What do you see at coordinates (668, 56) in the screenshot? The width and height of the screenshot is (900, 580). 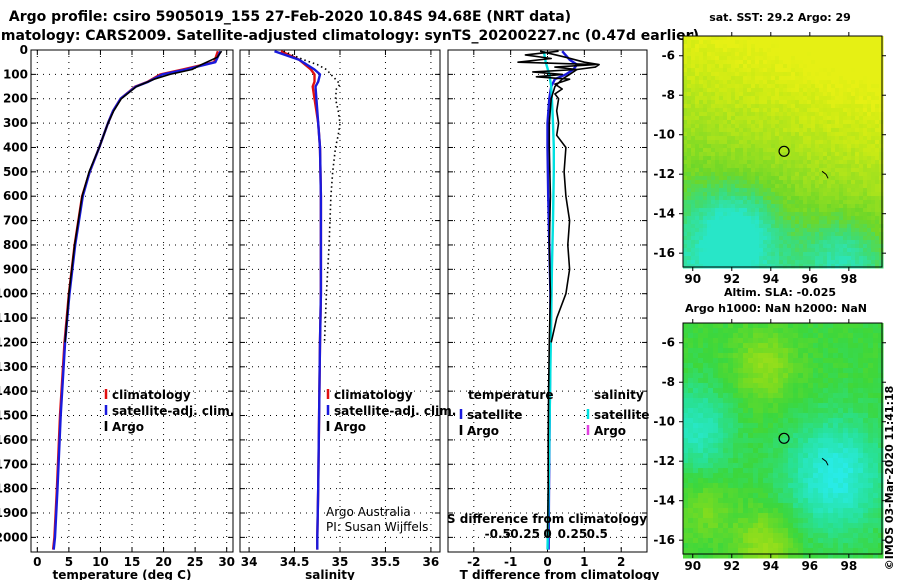 I see `map-y-tick-label: -6` at bounding box center [668, 56].